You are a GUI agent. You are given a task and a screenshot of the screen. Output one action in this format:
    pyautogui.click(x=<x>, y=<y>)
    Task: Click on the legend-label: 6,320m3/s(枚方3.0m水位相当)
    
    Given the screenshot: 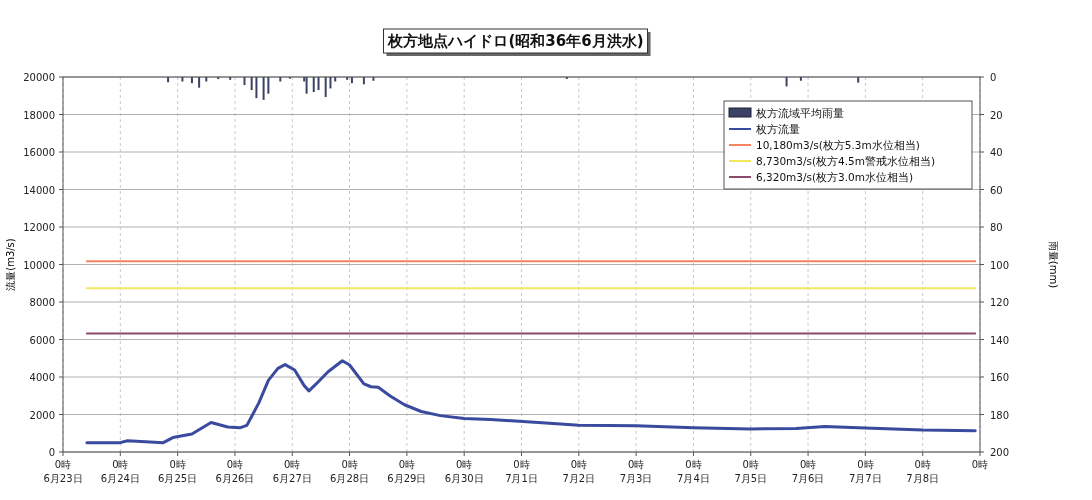 What is the action you would take?
    pyautogui.click(x=835, y=177)
    